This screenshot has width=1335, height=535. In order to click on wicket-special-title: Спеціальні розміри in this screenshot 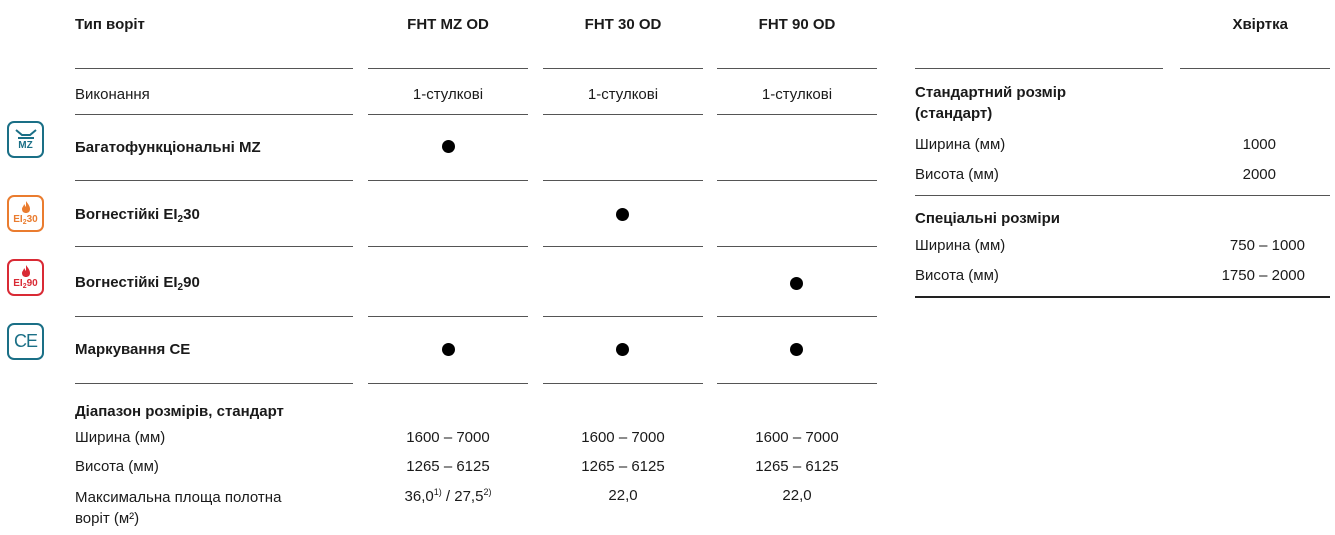, I will do `click(987, 218)`.